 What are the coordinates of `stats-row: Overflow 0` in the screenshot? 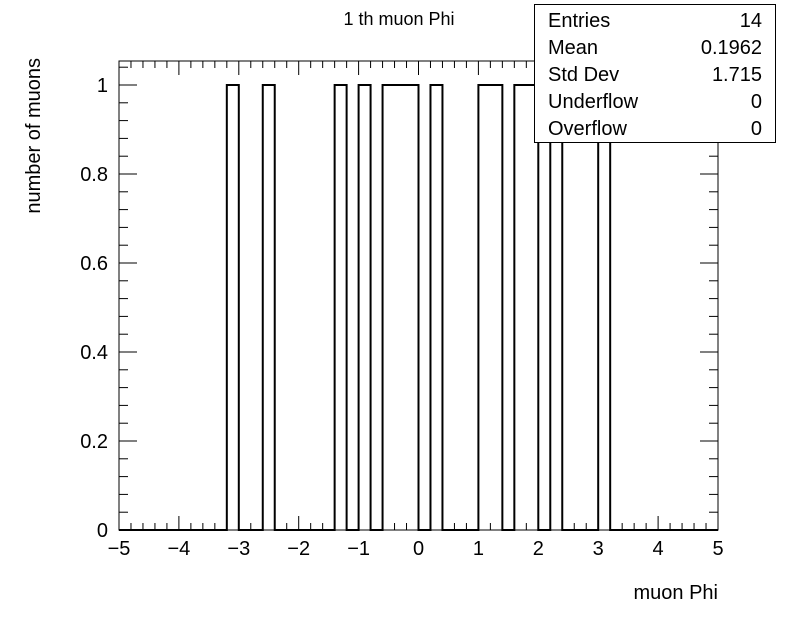 It's located at (656, 129).